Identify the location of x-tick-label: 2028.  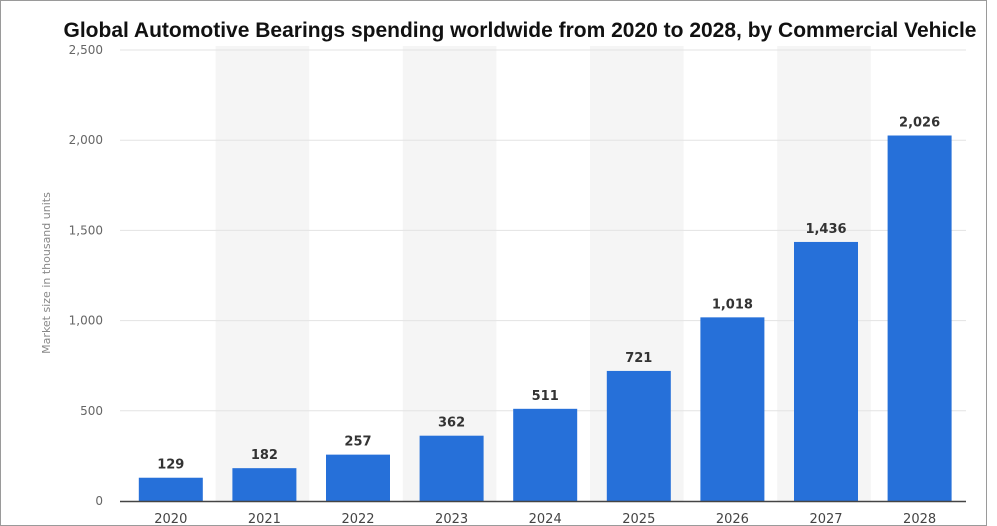
(919, 519).